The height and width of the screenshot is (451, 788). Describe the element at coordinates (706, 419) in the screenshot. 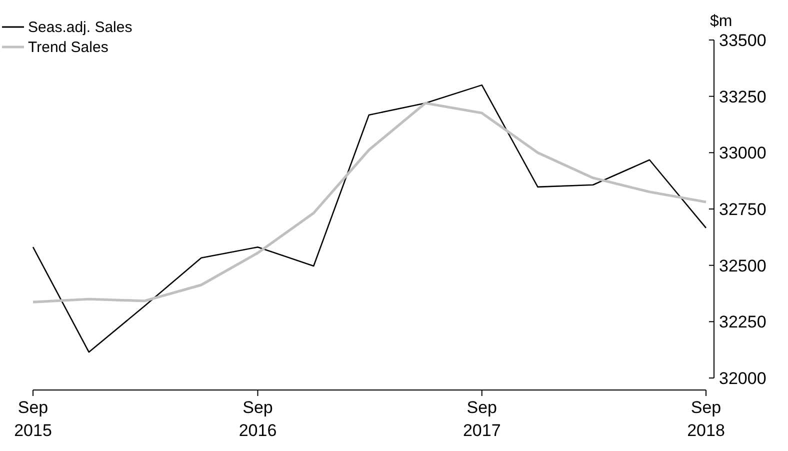

I see `x-tick-label: Sep 2018` at that location.